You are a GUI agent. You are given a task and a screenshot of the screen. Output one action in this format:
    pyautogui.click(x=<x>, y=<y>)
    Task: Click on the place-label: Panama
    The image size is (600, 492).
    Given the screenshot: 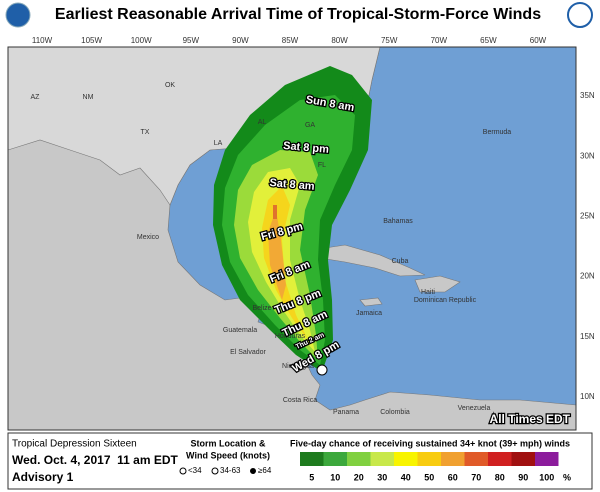 What is the action you would take?
    pyautogui.click(x=346, y=412)
    